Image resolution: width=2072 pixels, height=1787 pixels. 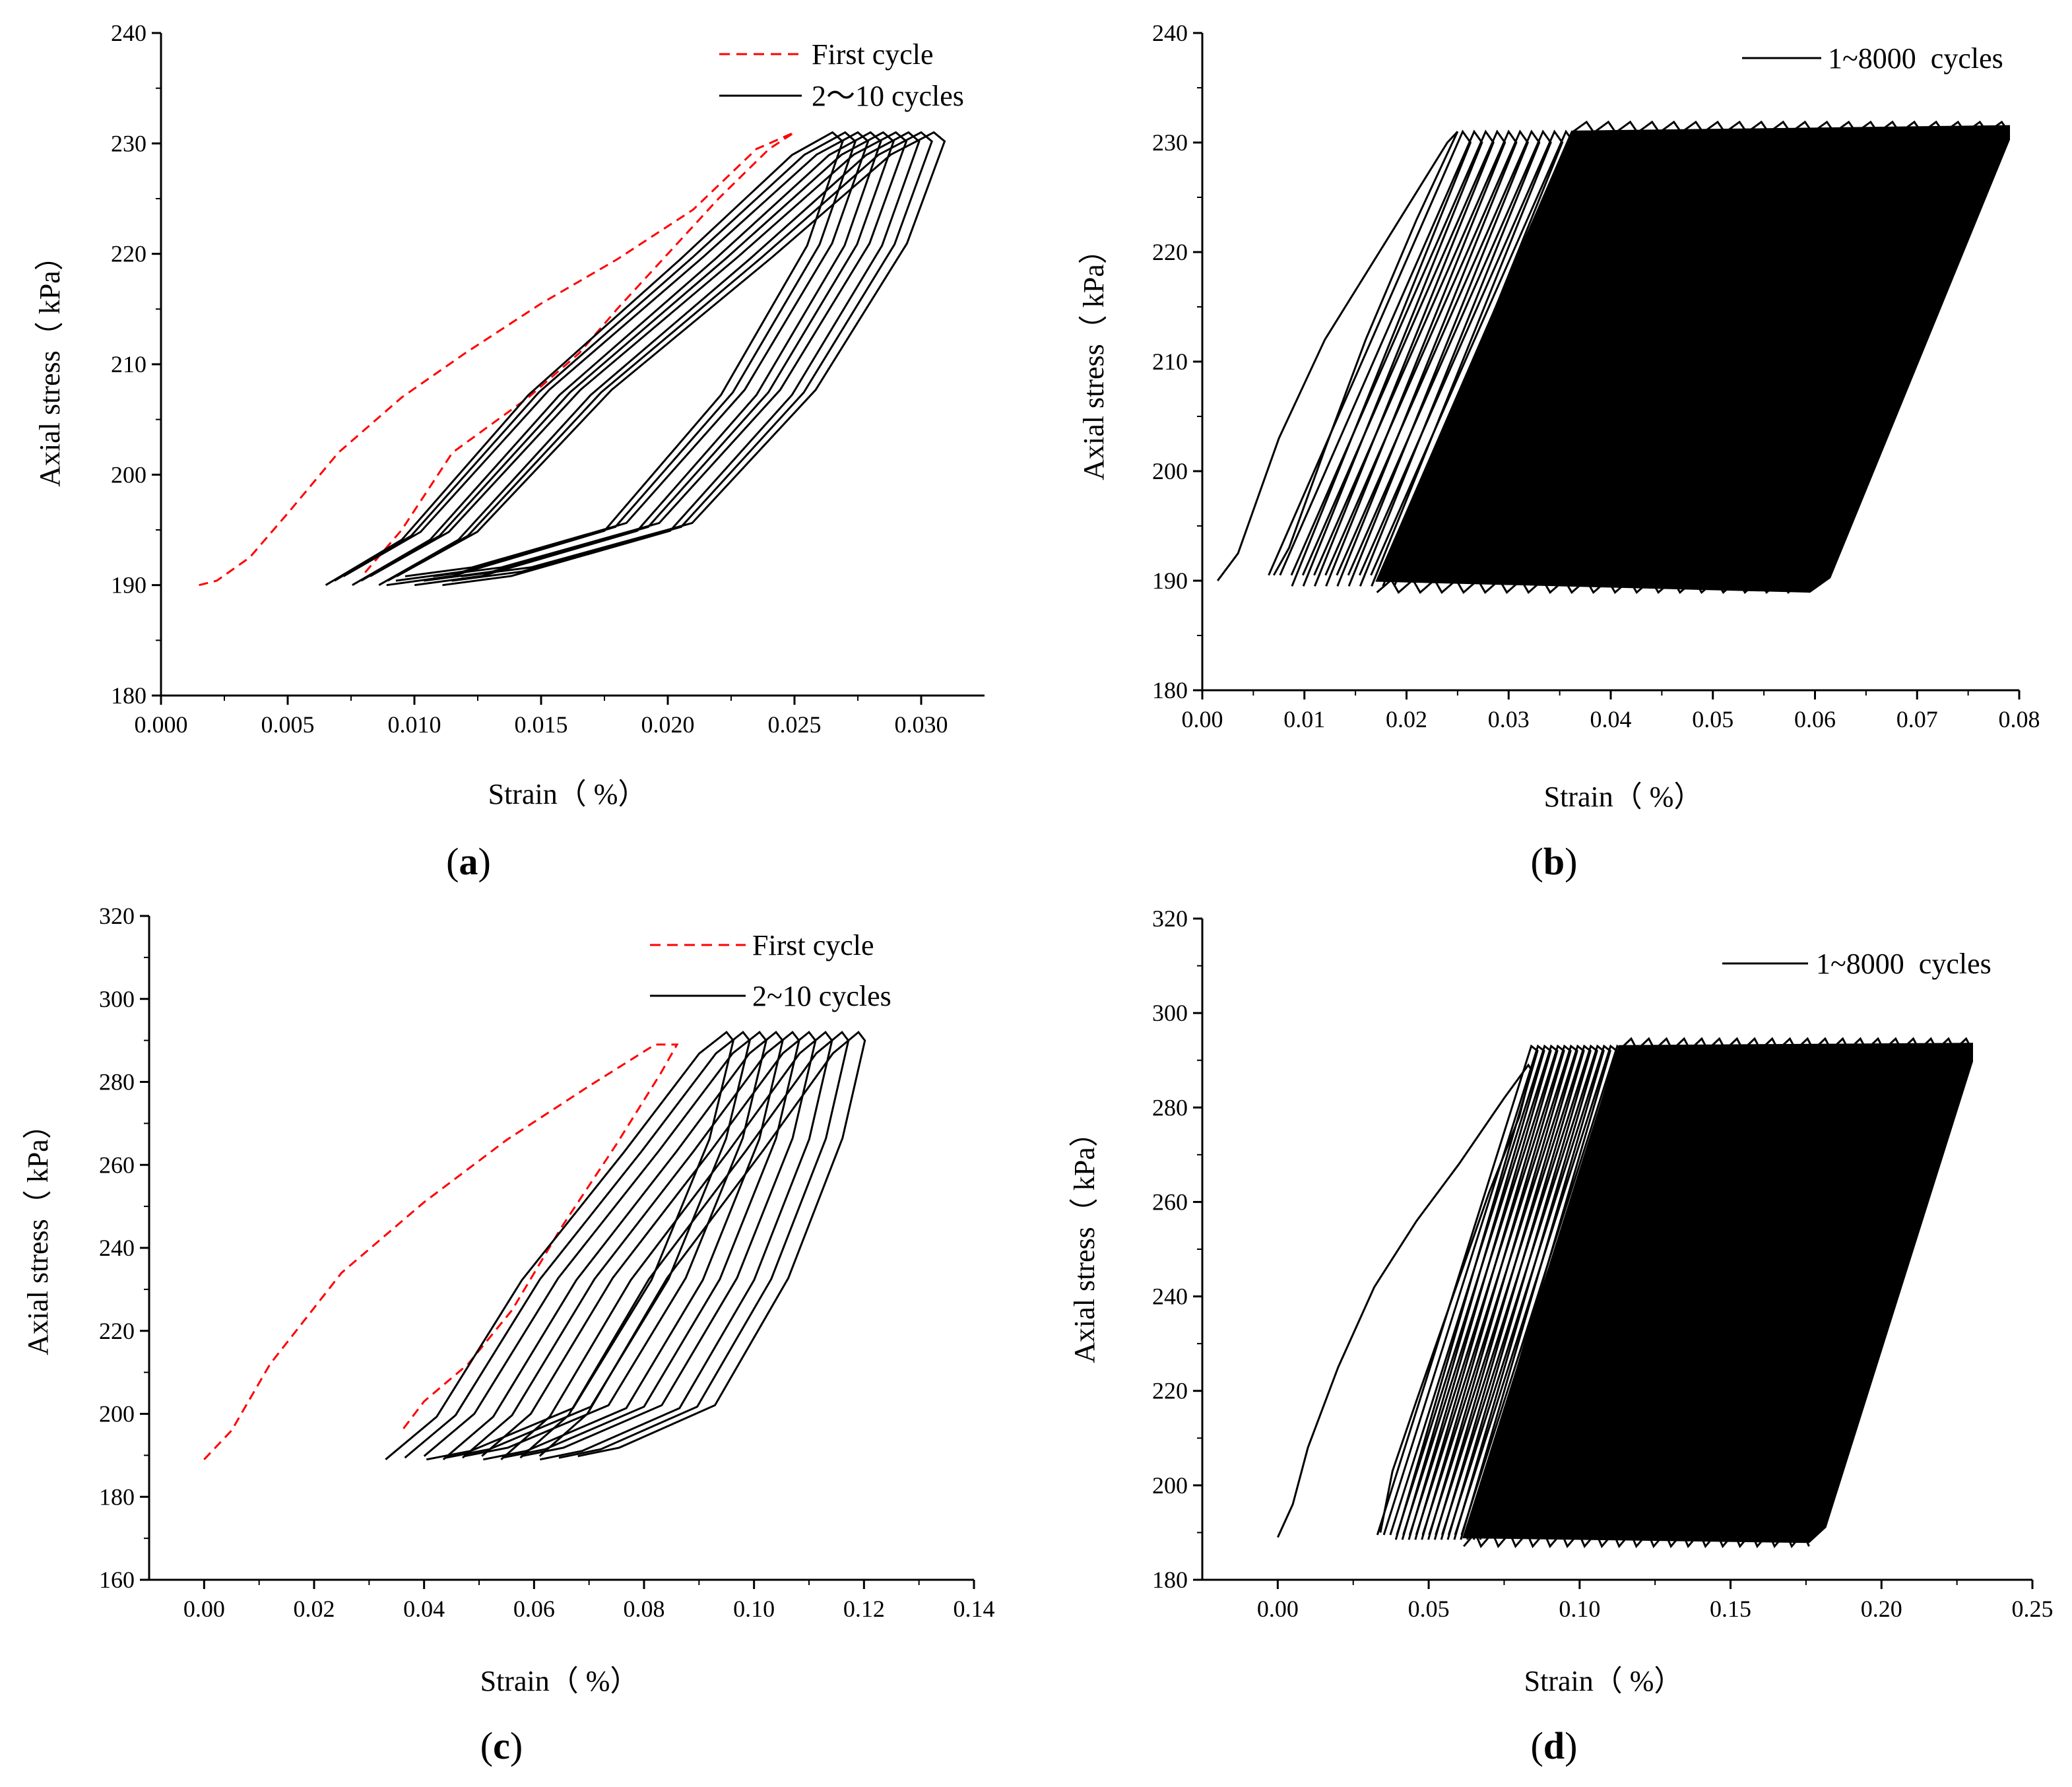 What do you see at coordinates (813, 945) in the screenshot?
I see `panel-c-legend-first-cycle-label: First cycle` at bounding box center [813, 945].